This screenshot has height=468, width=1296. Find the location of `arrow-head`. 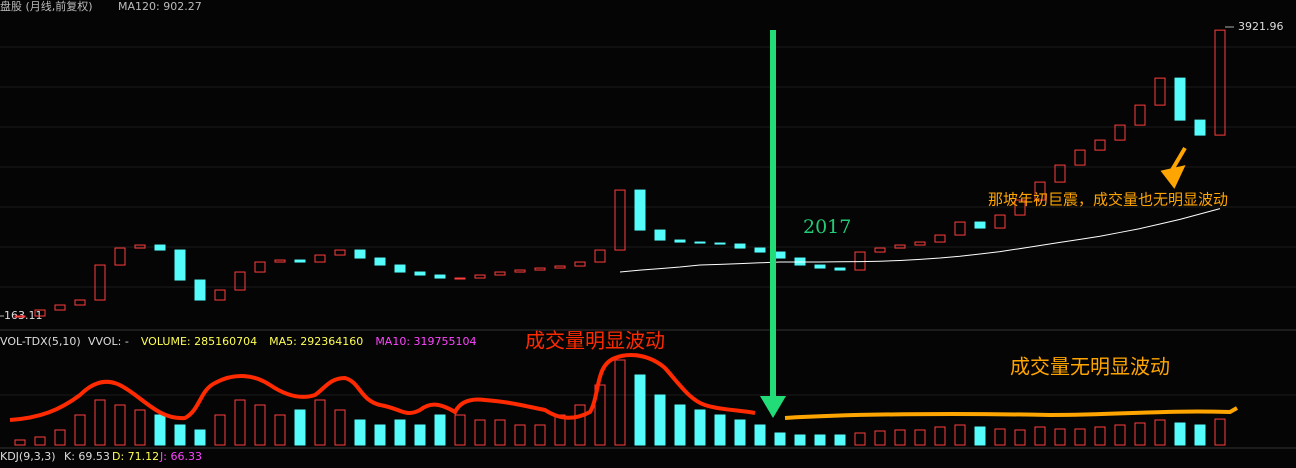

arrow-head is located at coordinates (773, 407).